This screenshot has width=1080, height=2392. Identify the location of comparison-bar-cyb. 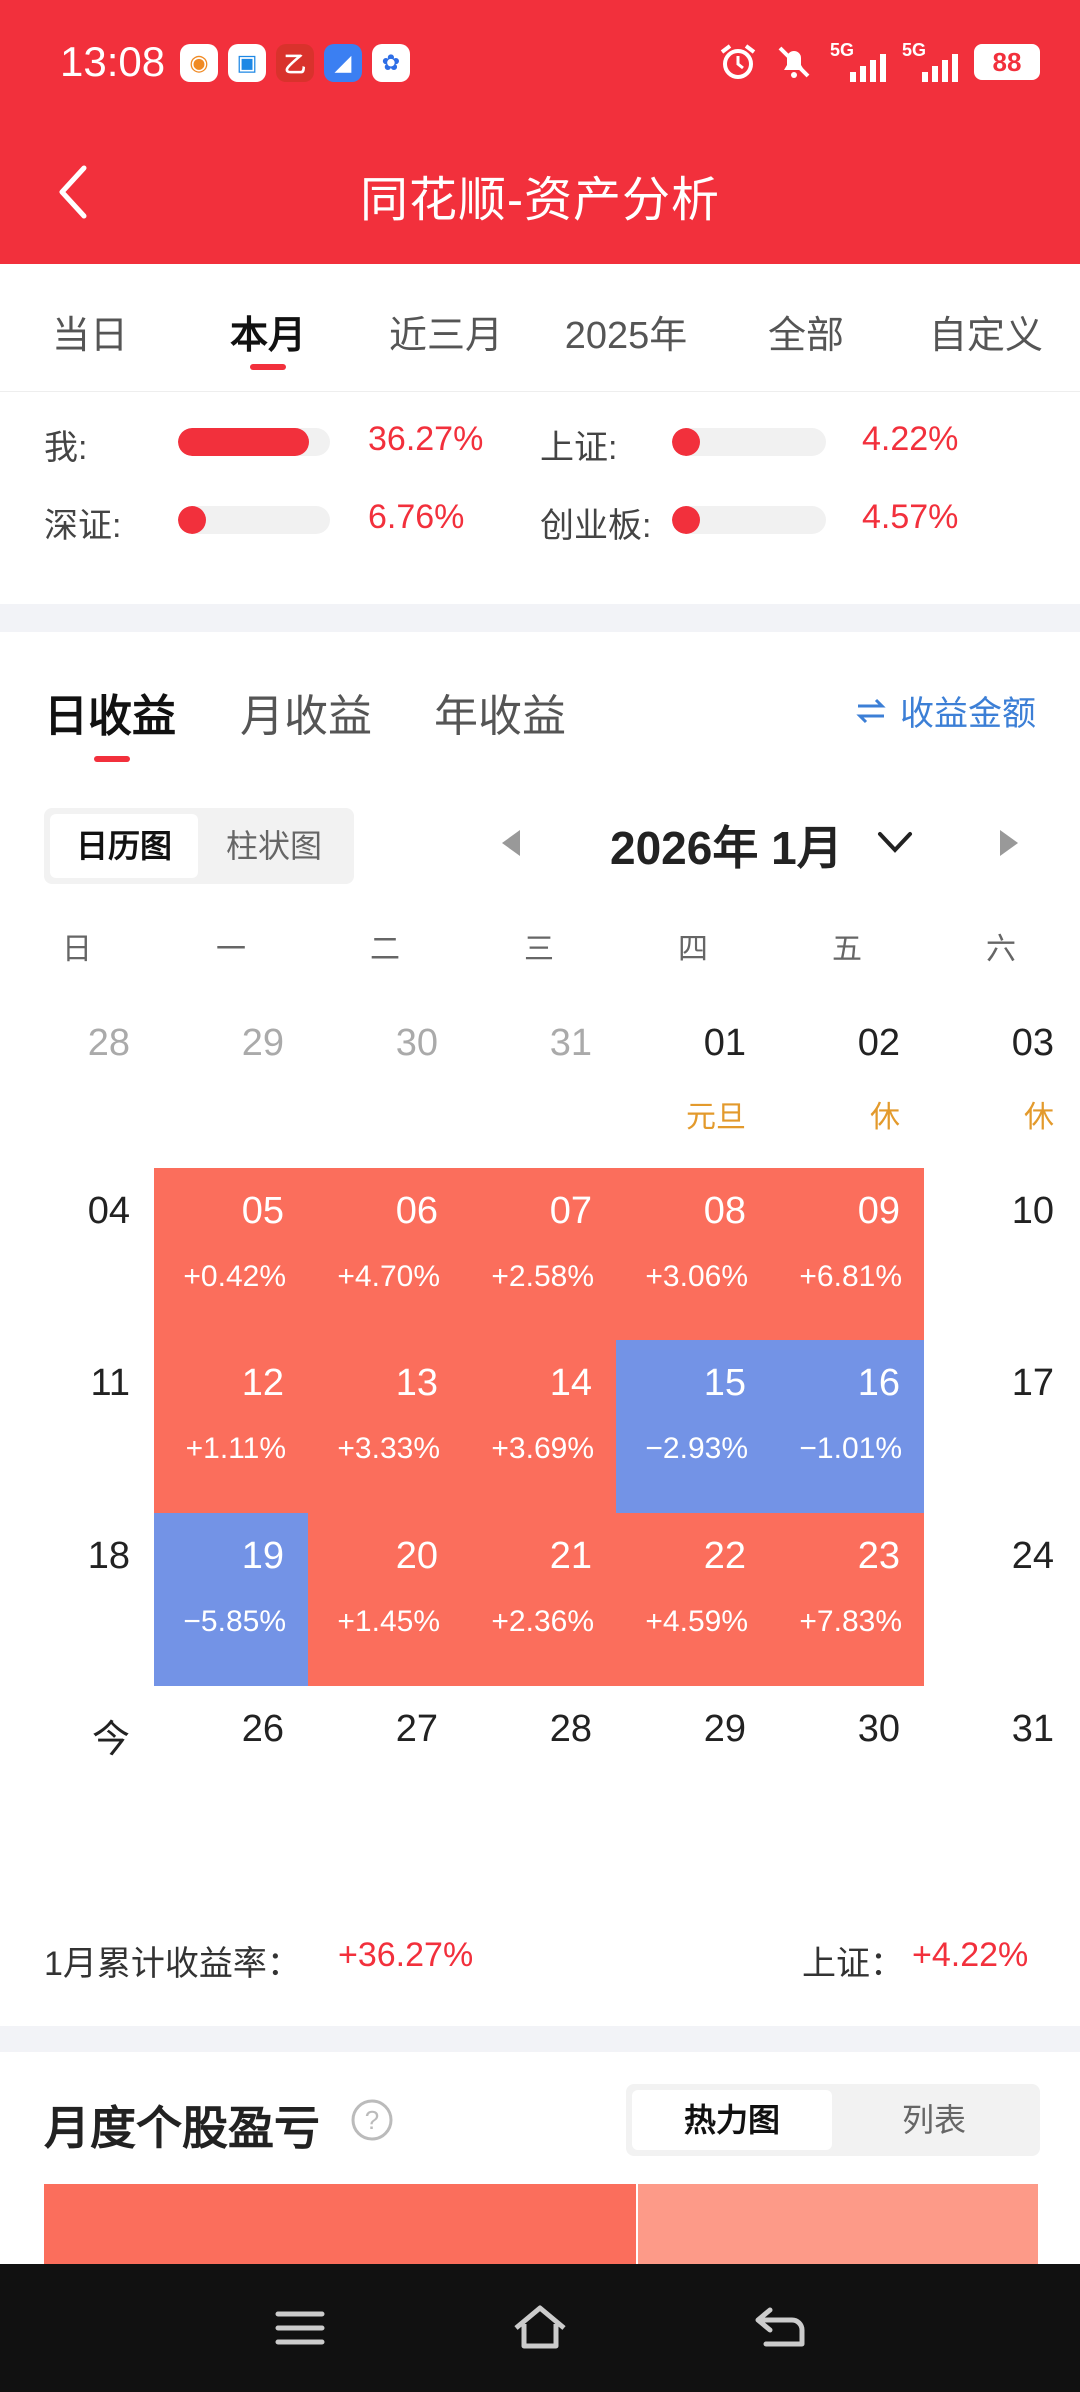
(749, 520).